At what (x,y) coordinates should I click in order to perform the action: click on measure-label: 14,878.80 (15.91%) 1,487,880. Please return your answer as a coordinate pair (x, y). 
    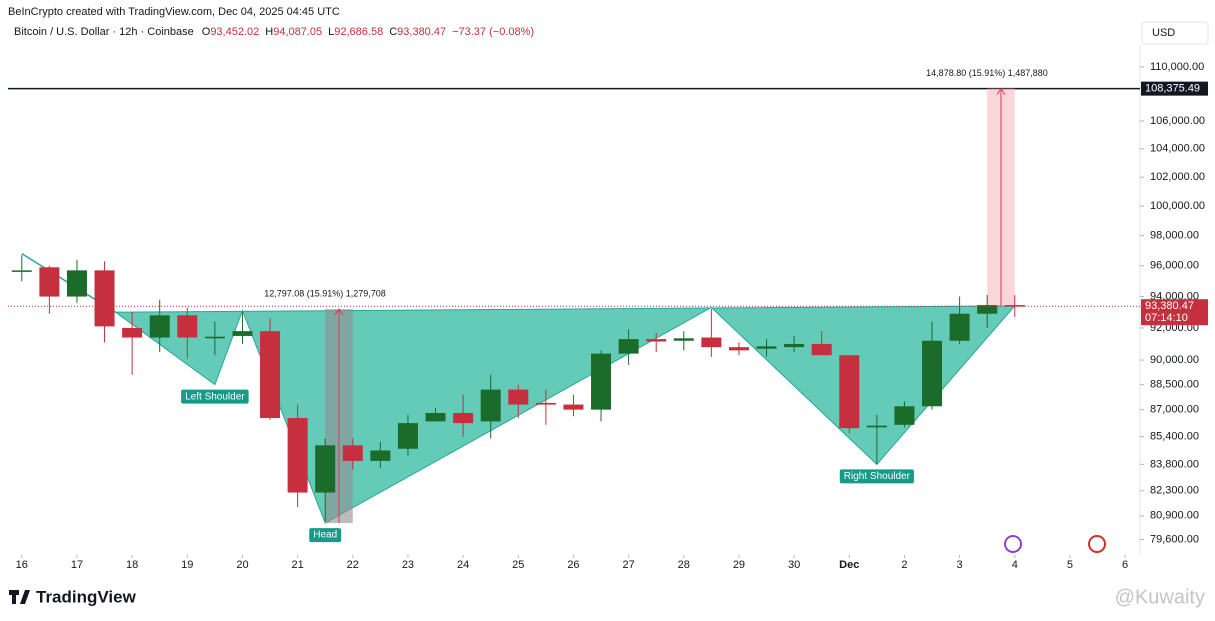
    Looking at the image, I should click on (987, 73).